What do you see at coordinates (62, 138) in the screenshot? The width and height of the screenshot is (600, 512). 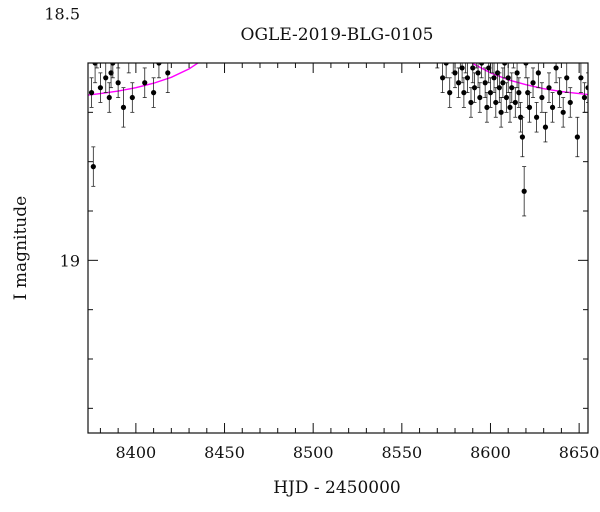 I see `y-tick-labels: 1818.519` at bounding box center [62, 138].